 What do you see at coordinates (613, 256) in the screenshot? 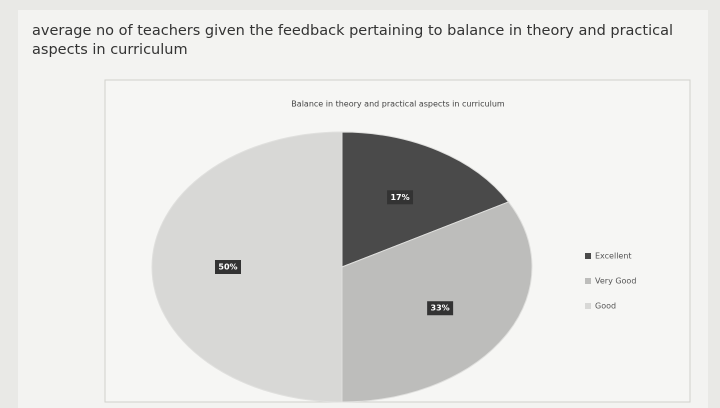
I see `legend-label: Excellent` at bounding box center [613, 256].